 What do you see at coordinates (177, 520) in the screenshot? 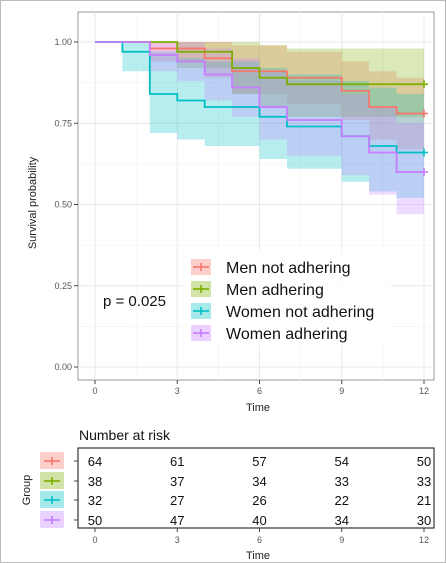
I see `risk-cell: 47` at bounding box center [177, 520].